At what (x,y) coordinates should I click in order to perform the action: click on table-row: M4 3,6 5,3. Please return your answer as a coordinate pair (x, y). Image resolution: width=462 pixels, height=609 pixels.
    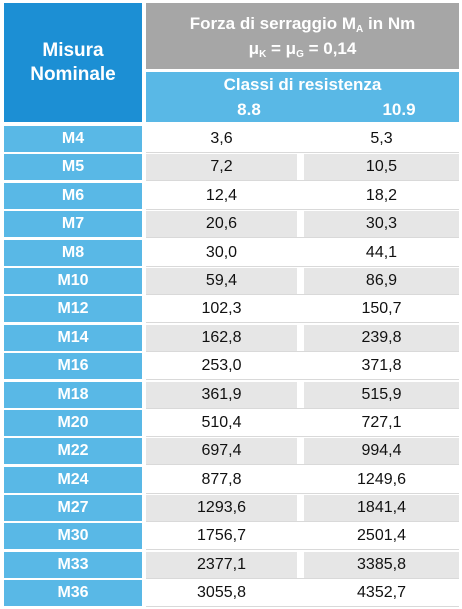
    Looking at the image, I should click on (231, 140).